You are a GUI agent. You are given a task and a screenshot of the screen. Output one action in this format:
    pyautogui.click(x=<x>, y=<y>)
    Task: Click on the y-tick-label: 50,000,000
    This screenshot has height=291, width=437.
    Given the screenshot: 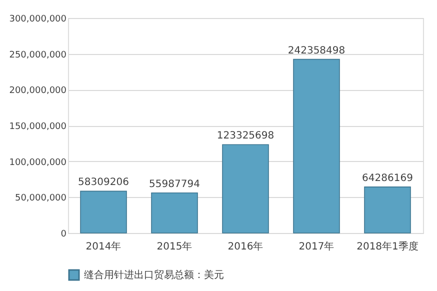 What is the action you would take?
    pyautogui.click(x=40, y=199)
    